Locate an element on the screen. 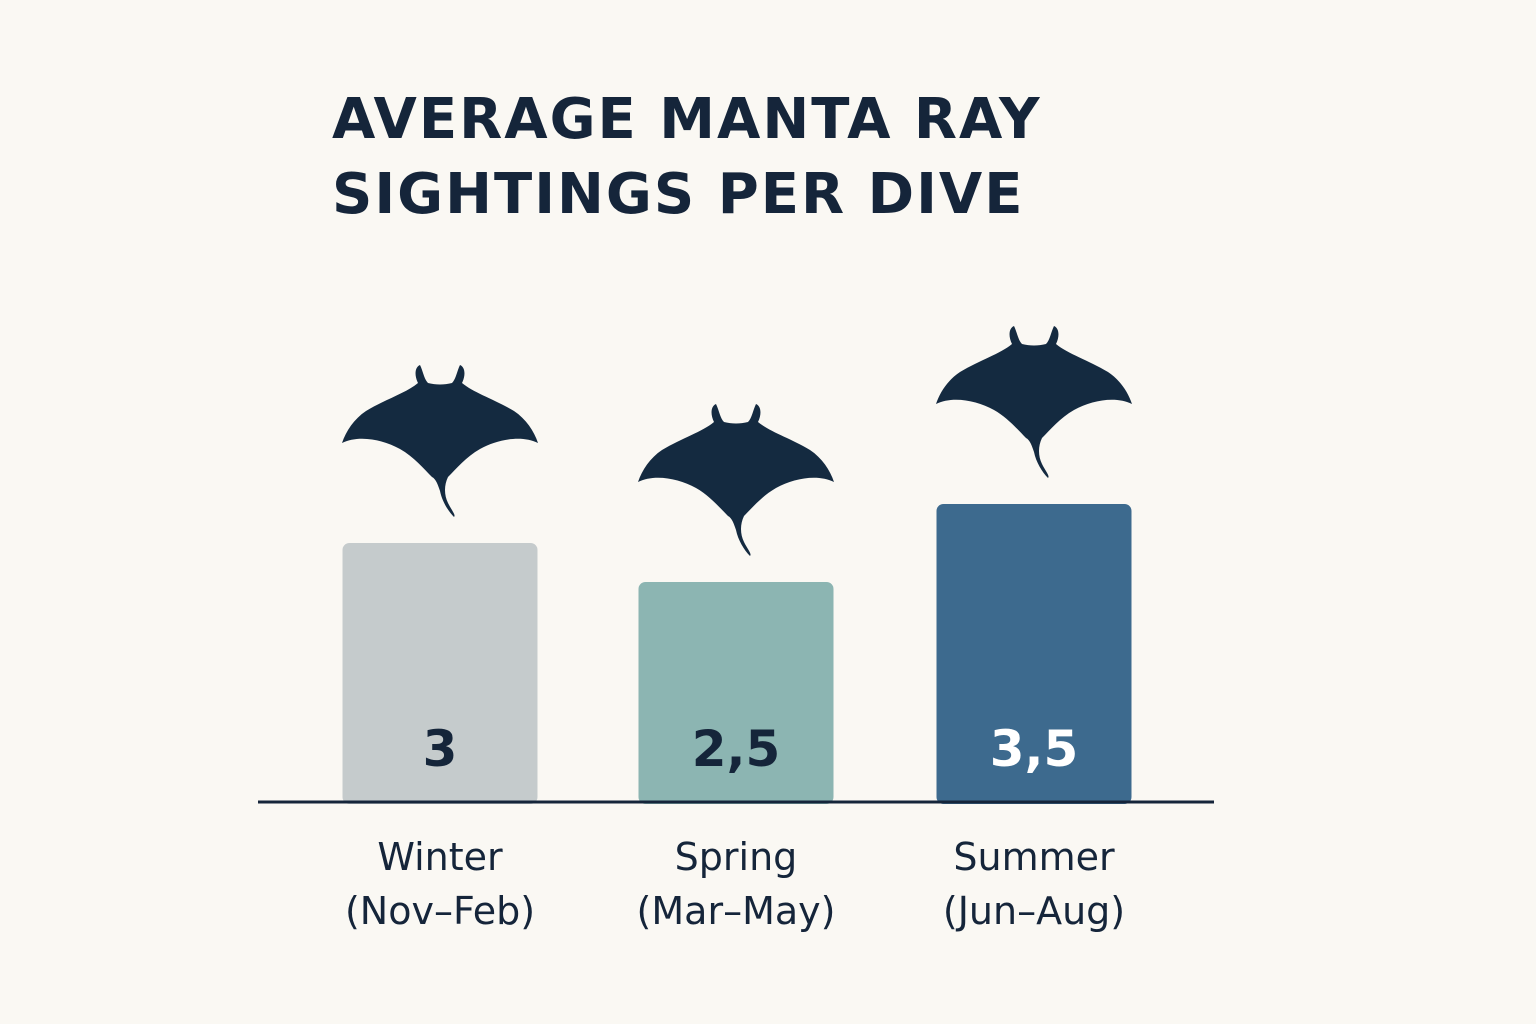  chart-title-line-1: AVERAGE MANTA RAY is located at coordinates (687, 119).